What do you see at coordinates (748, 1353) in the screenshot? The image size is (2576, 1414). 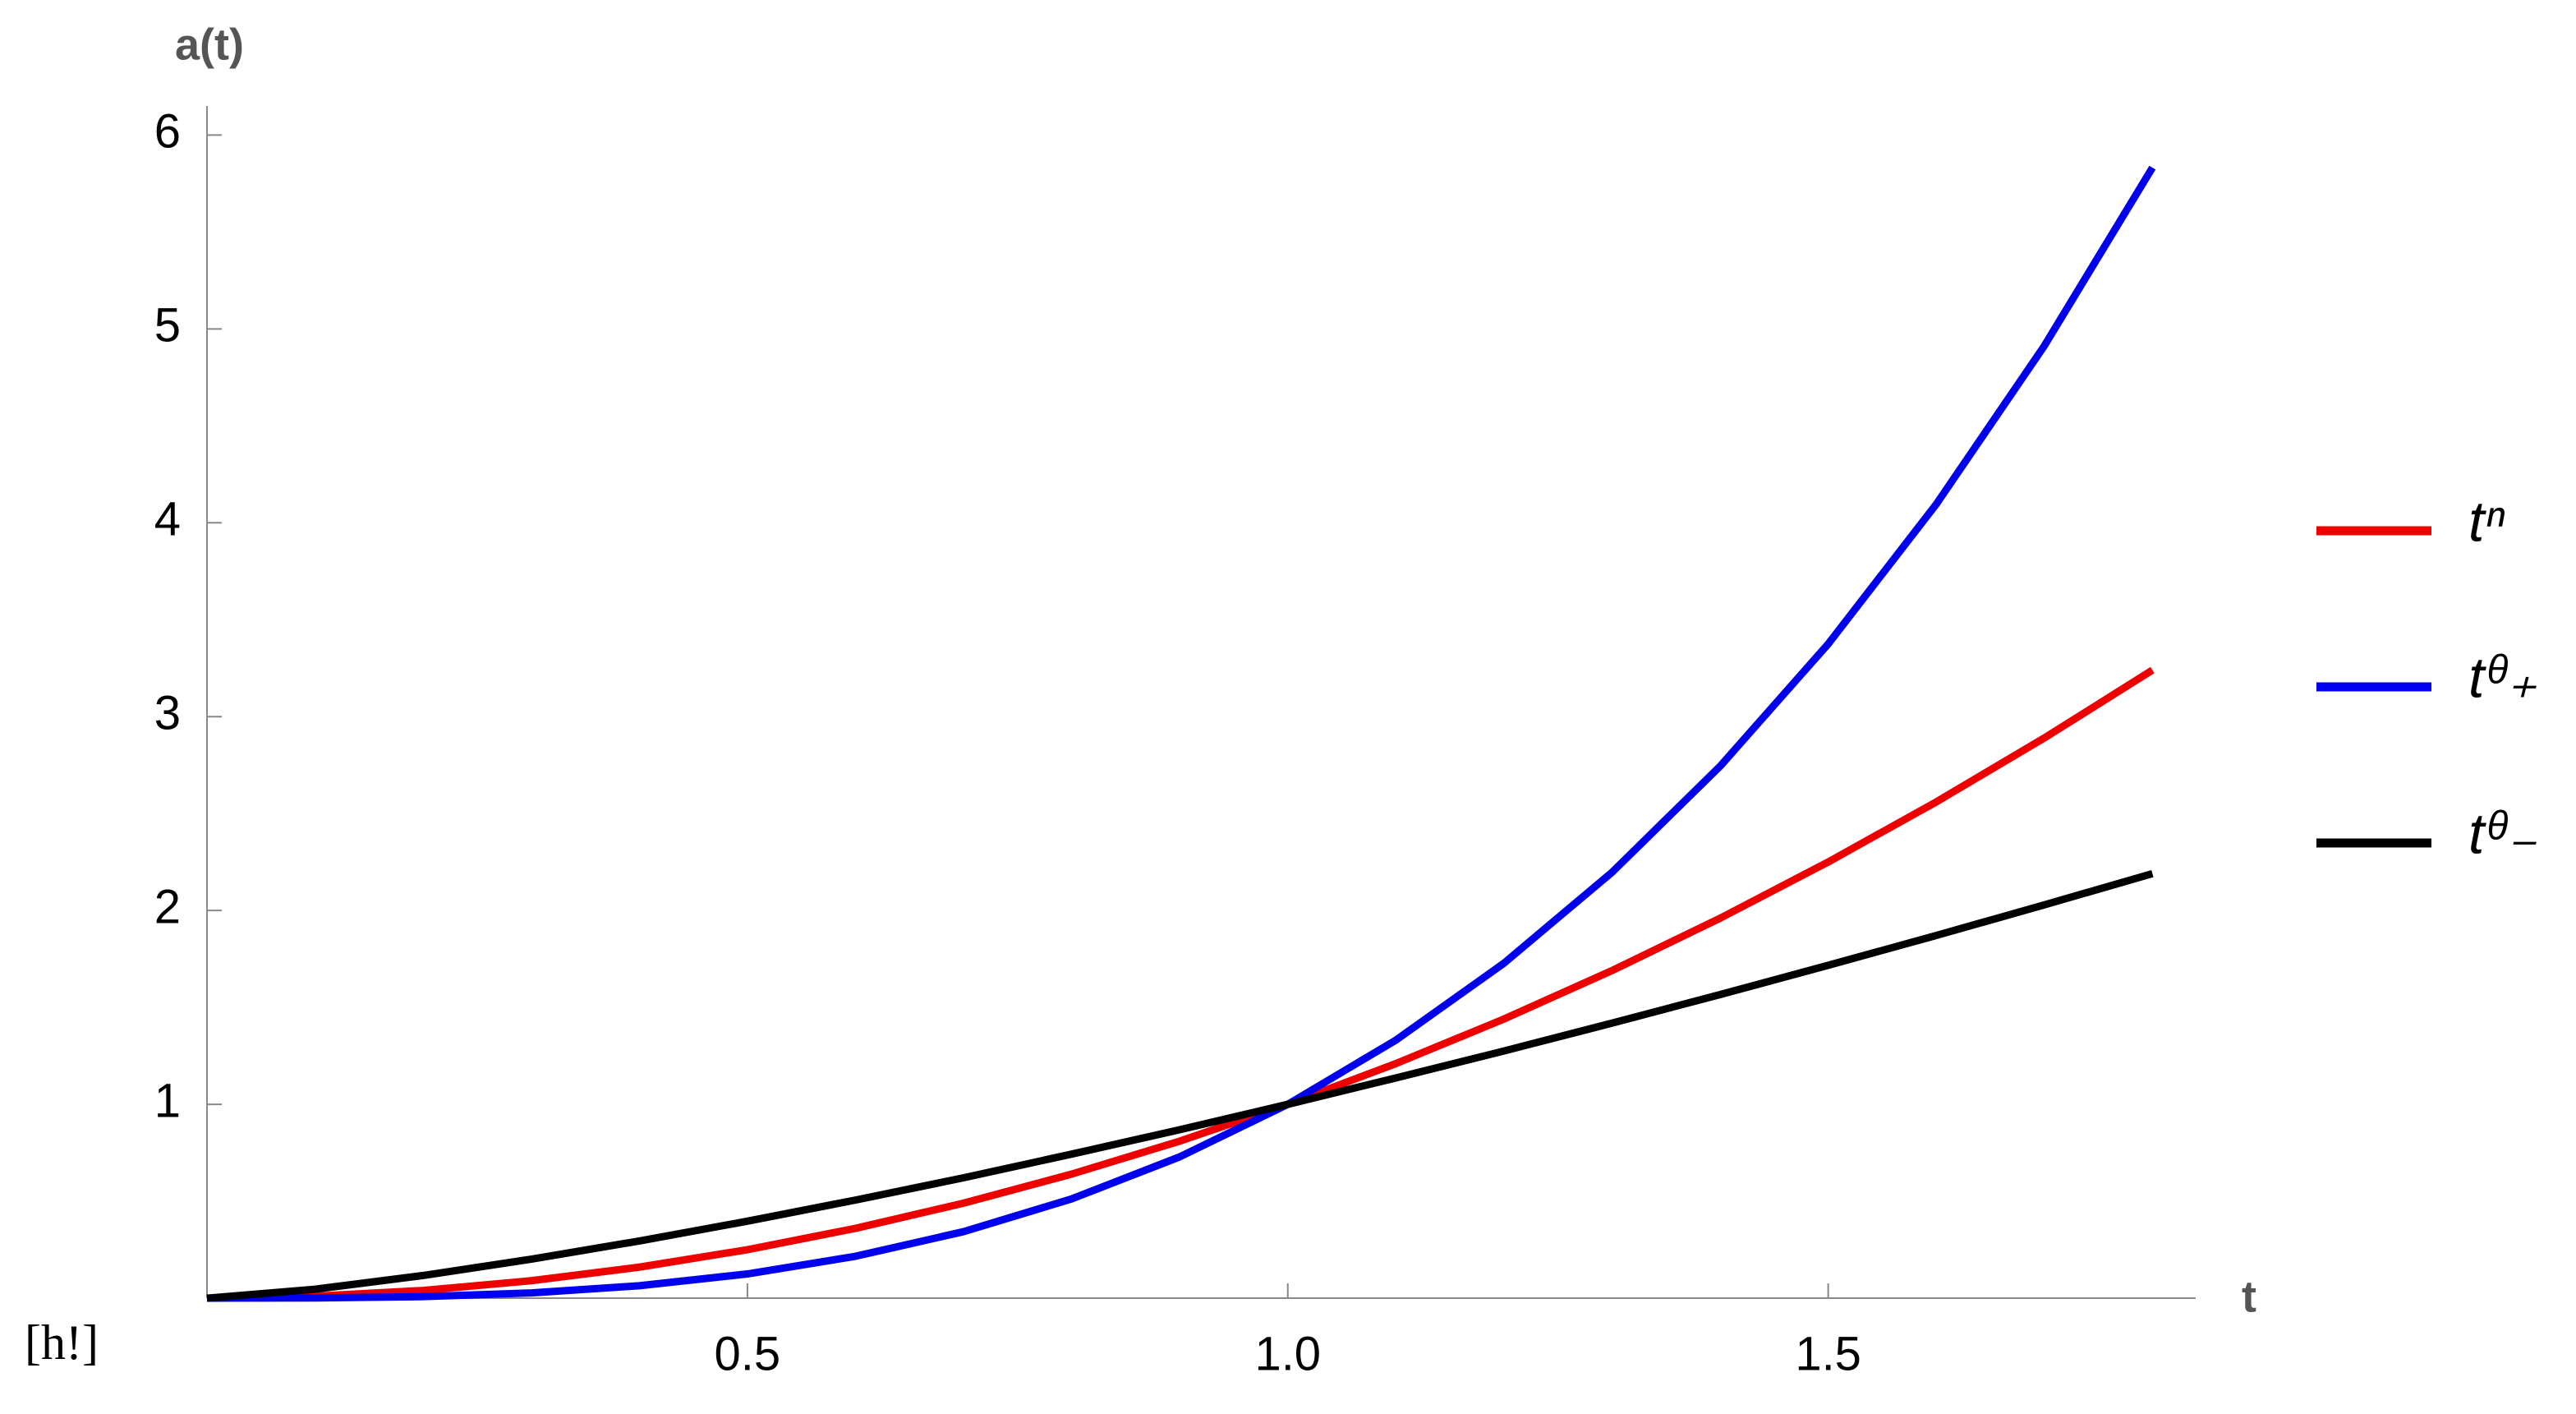 I see `x-tick-label: 0.5` at bounding box center [748, 1353].